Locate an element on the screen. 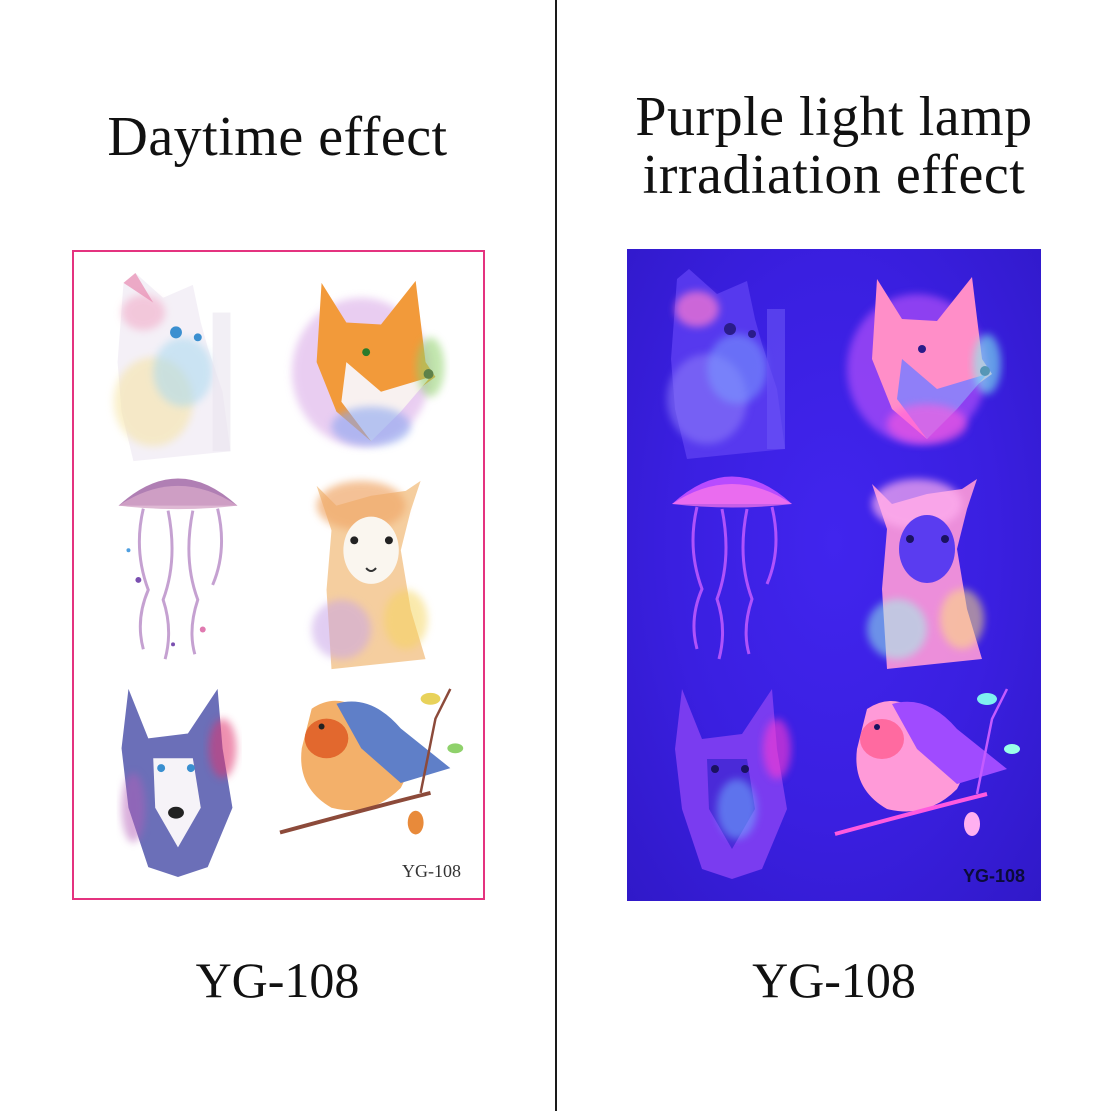 The width and height of the screenshot is (1111, 1111). cat-tattoo is located at coordinates (172, 367).